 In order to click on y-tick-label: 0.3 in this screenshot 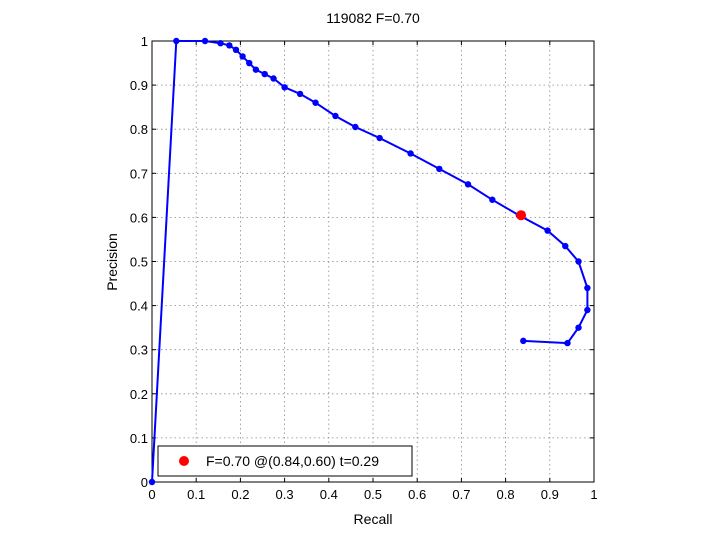, I will do `click(139, 350)`.